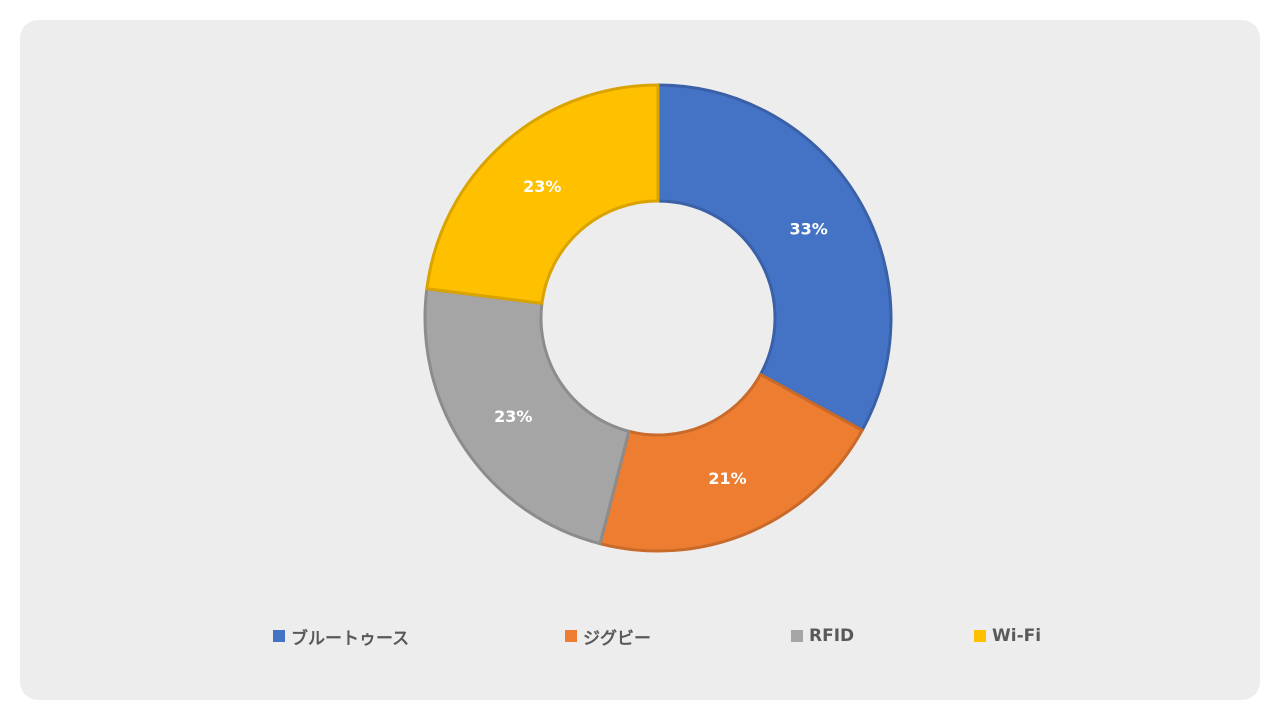 This screenshot has width=1280, height=720. I want to click on slice-rfid, so click(527, 416).